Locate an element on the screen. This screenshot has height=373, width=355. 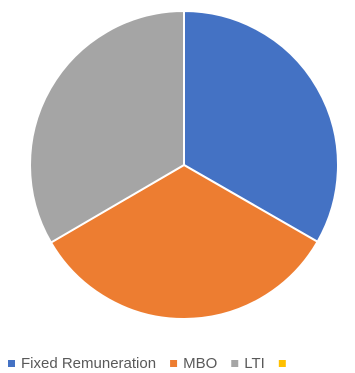
legend-item-fixed-remuneration: Fixed Remuneration is located at coordinates (82, 363).